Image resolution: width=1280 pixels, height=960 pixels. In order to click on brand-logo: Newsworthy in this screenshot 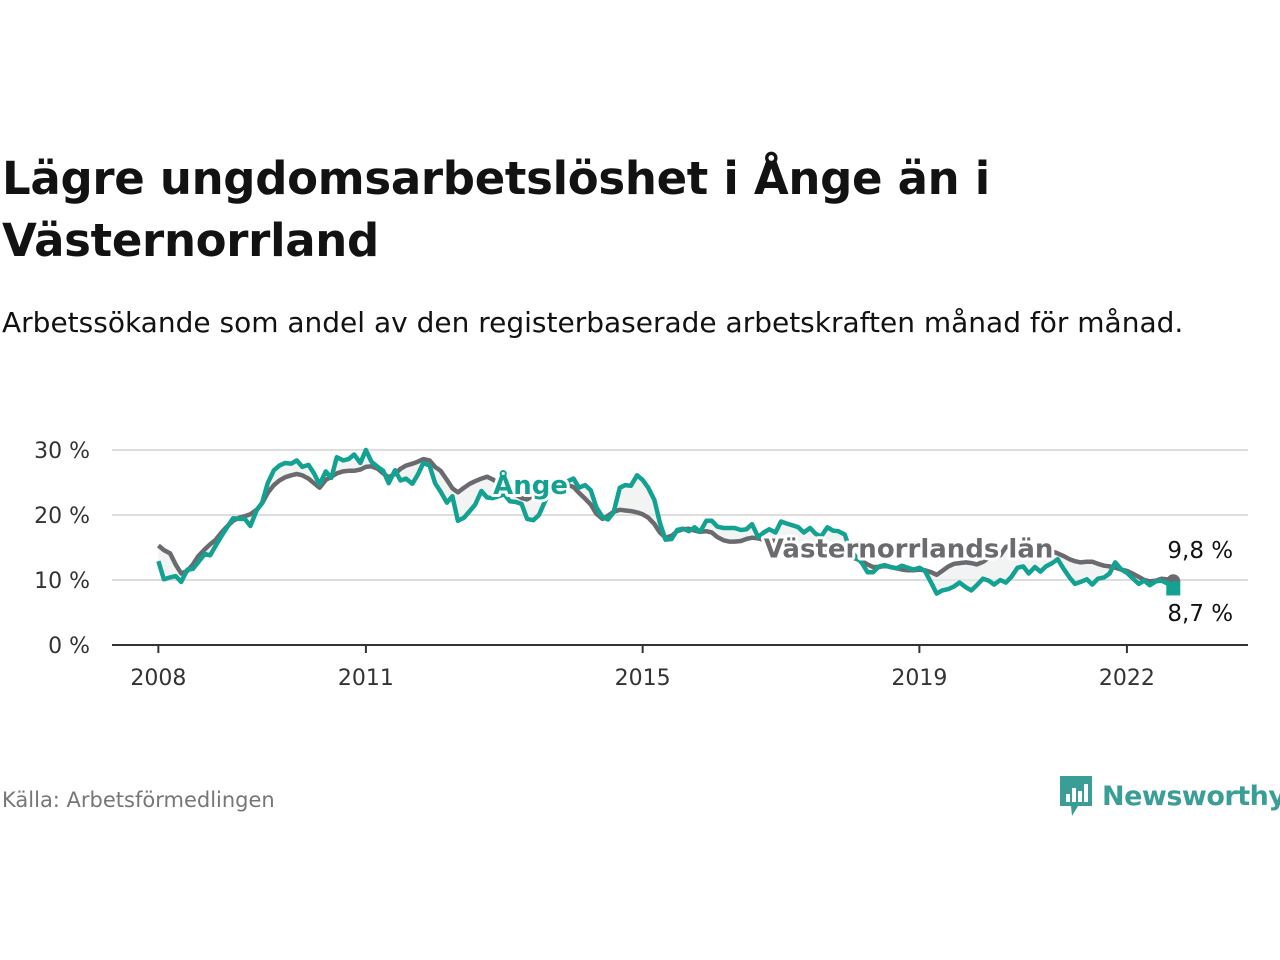, I will do `click(1169, 796)`.